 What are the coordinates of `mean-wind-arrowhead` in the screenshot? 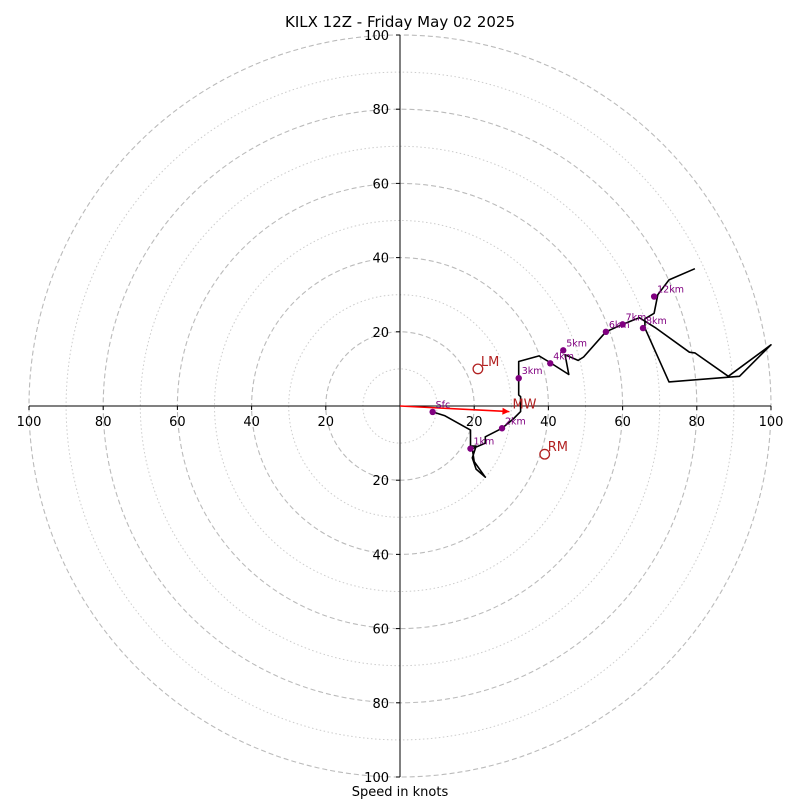 It's located at (506, 411).